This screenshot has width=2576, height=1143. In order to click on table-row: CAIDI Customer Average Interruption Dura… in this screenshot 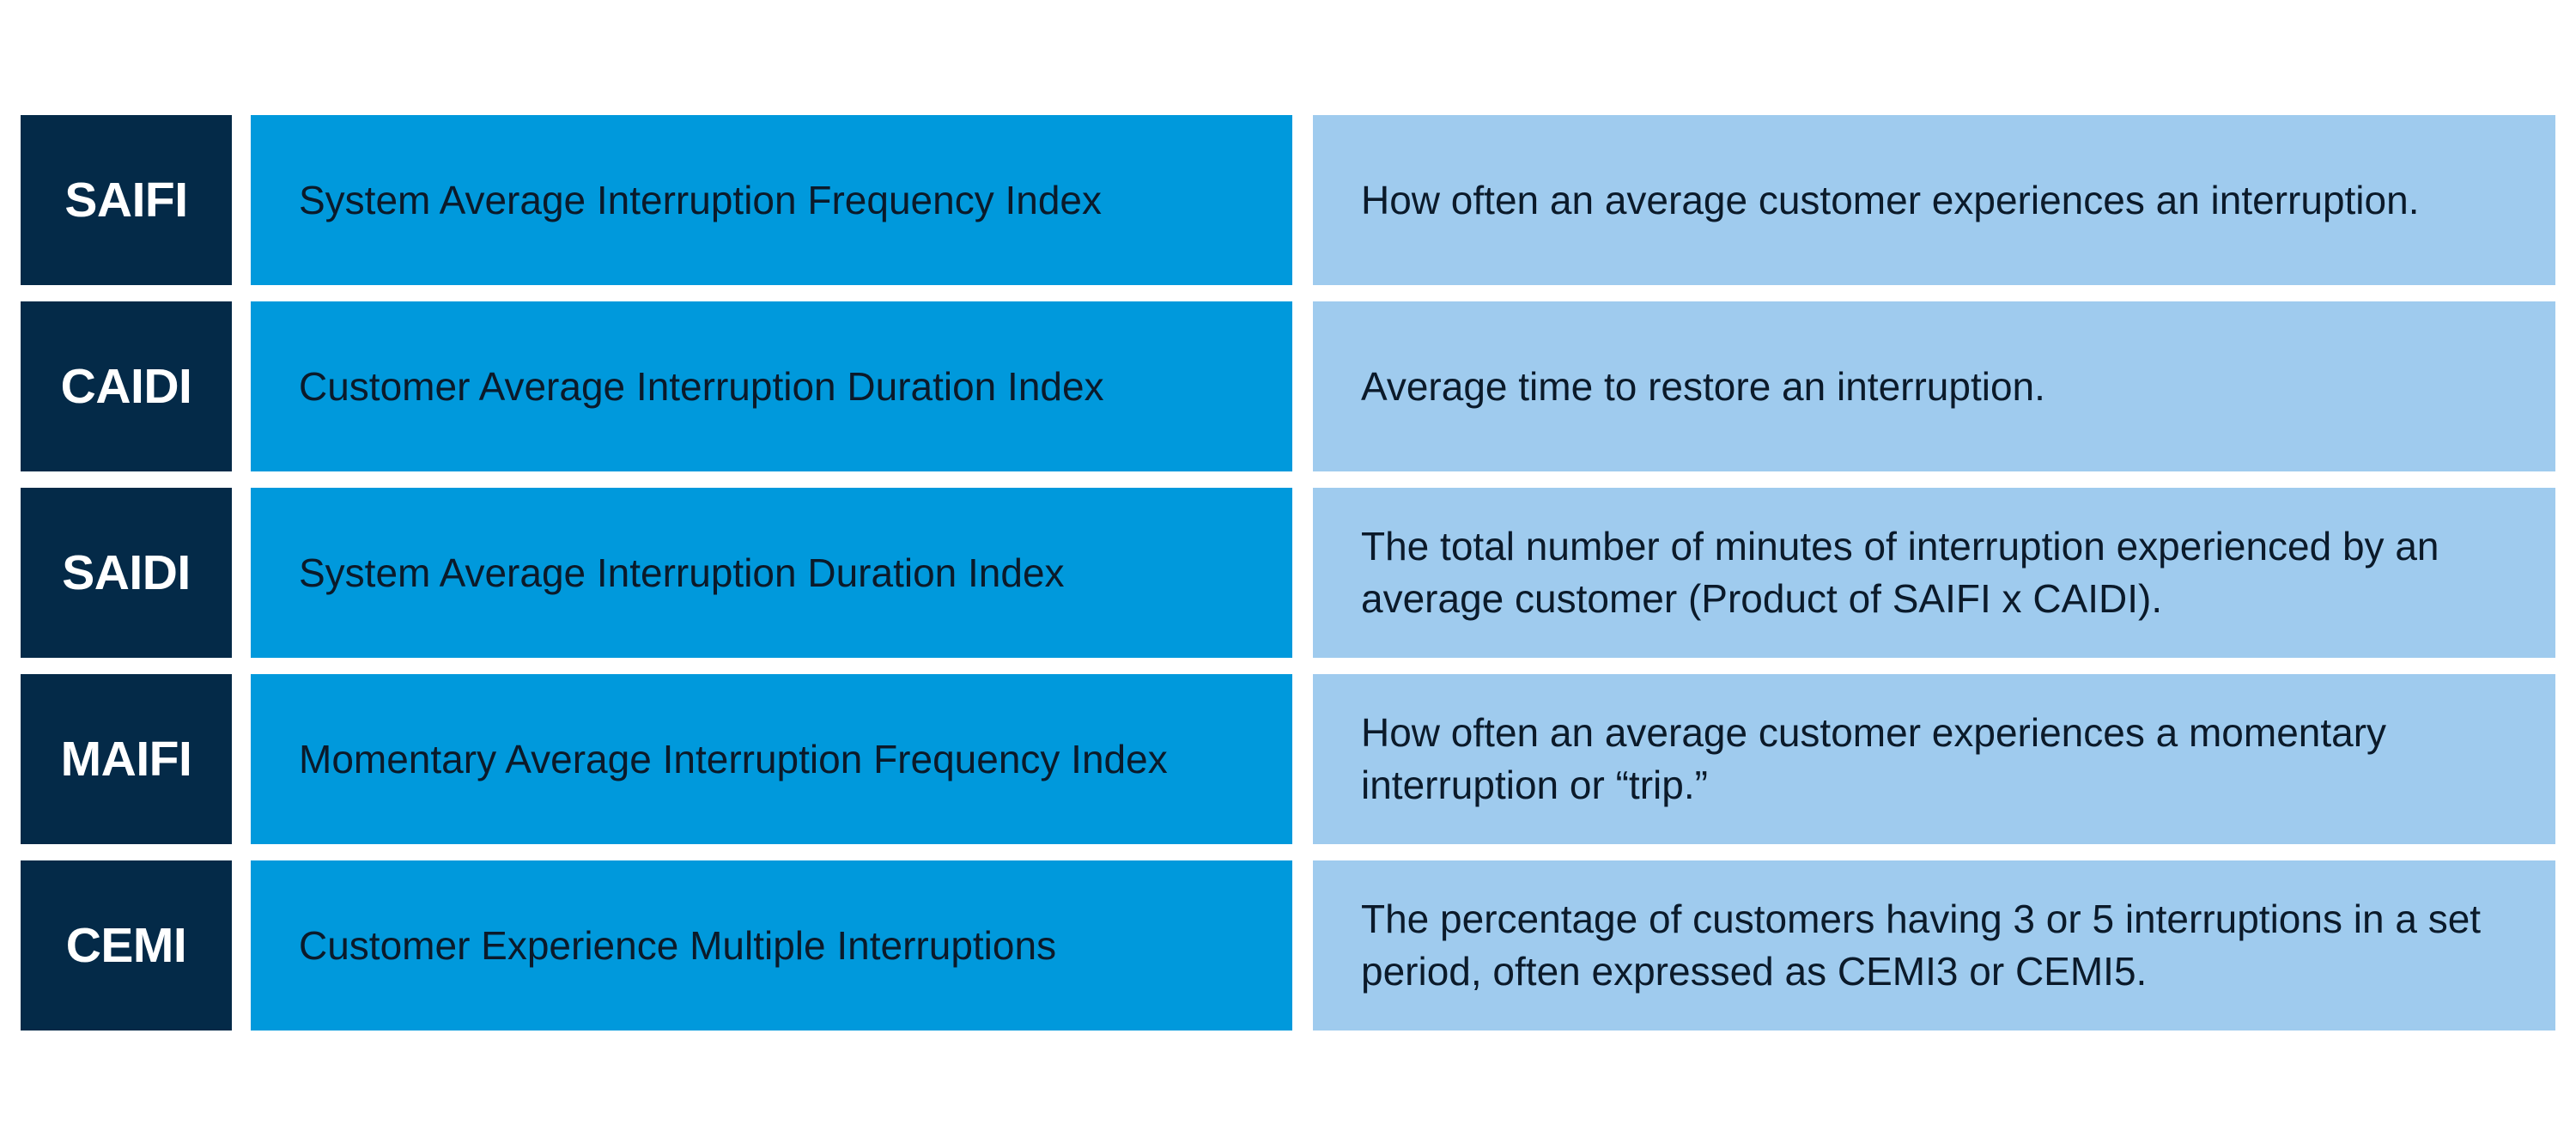, I will do `click(1288, 386)`.